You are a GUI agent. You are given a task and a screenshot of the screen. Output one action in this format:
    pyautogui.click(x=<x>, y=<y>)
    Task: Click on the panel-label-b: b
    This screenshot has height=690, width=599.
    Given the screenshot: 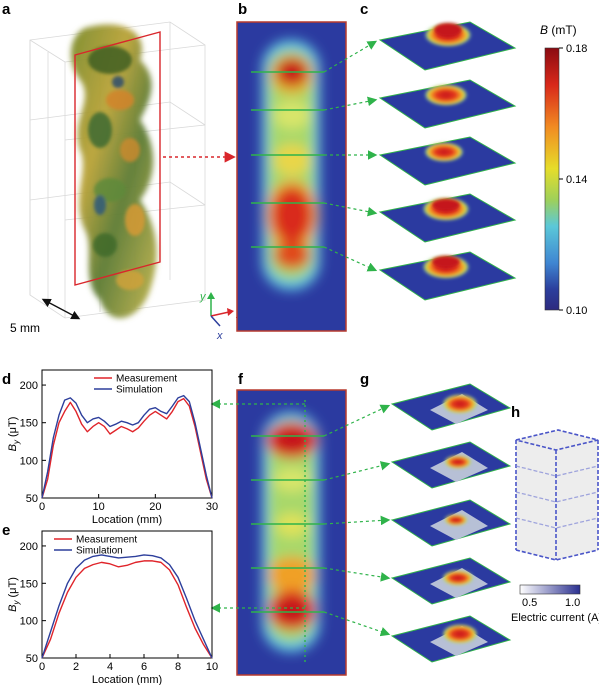 What is the action you would take?
    pyautogui.click(x=242, y=9)
    